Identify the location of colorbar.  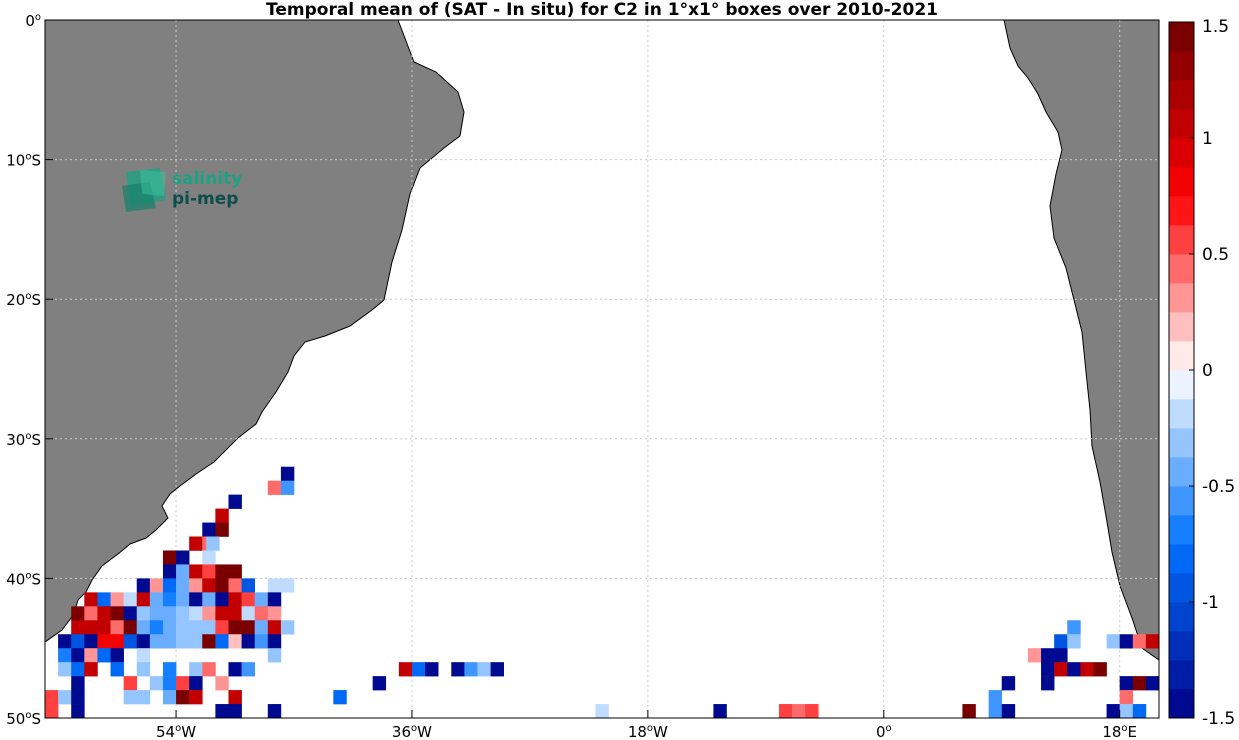
(1181, 370).